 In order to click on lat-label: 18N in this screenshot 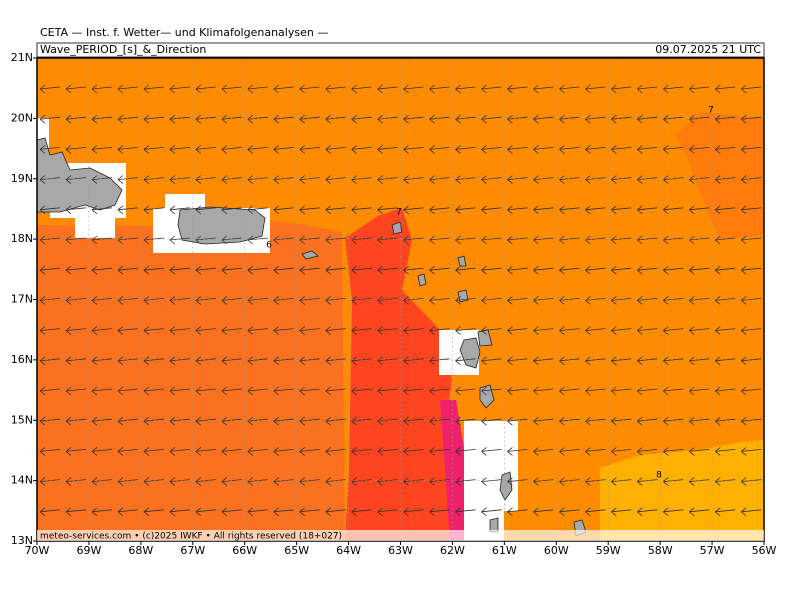, I will do `click(22, 238)`.